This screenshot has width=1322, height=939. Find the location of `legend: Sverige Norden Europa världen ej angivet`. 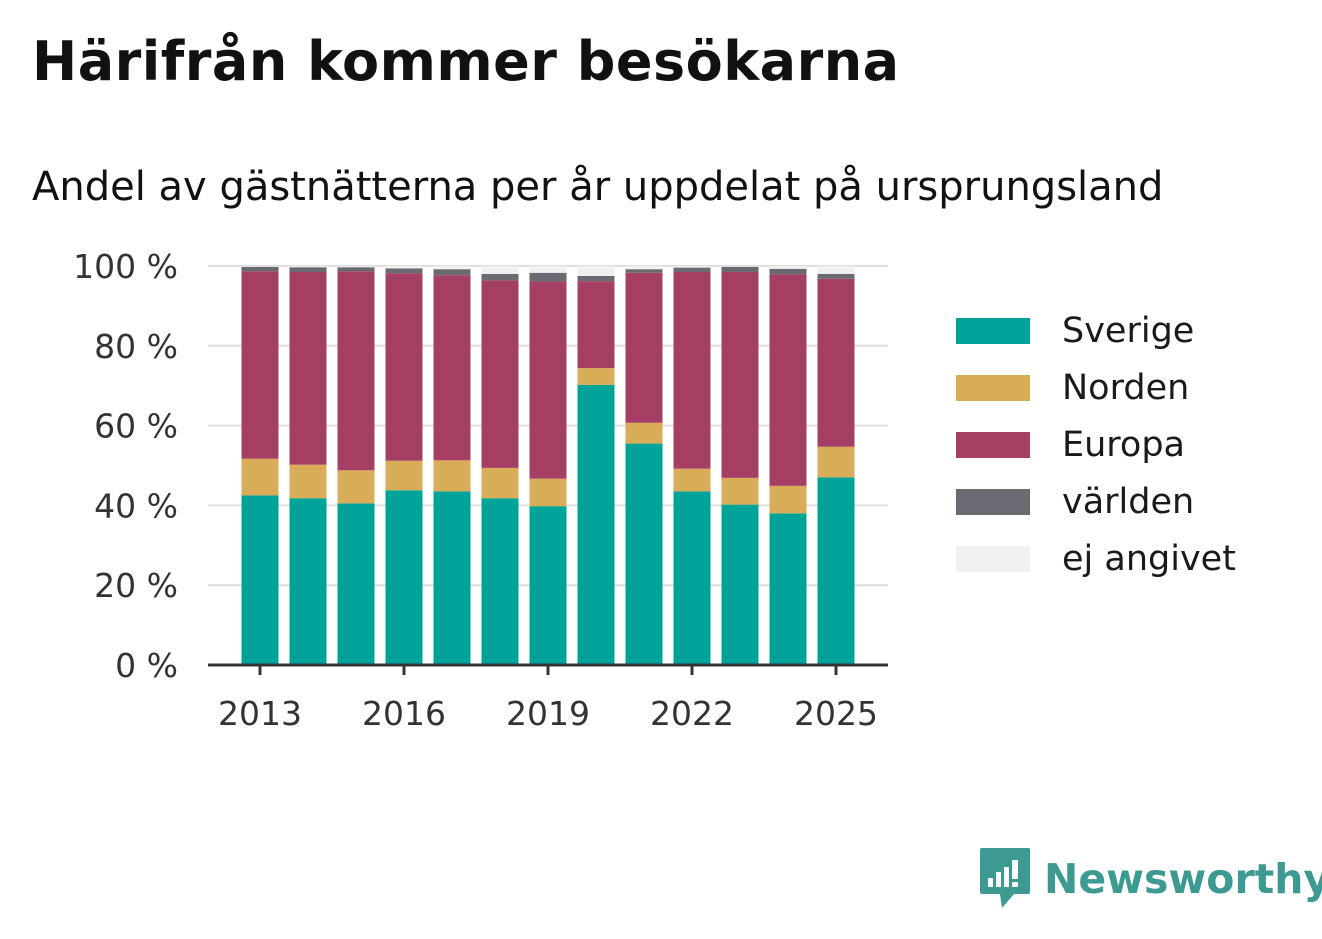

legend: Sverige Norden Europa världen ej angivet is located at coordinates (1096, 444).